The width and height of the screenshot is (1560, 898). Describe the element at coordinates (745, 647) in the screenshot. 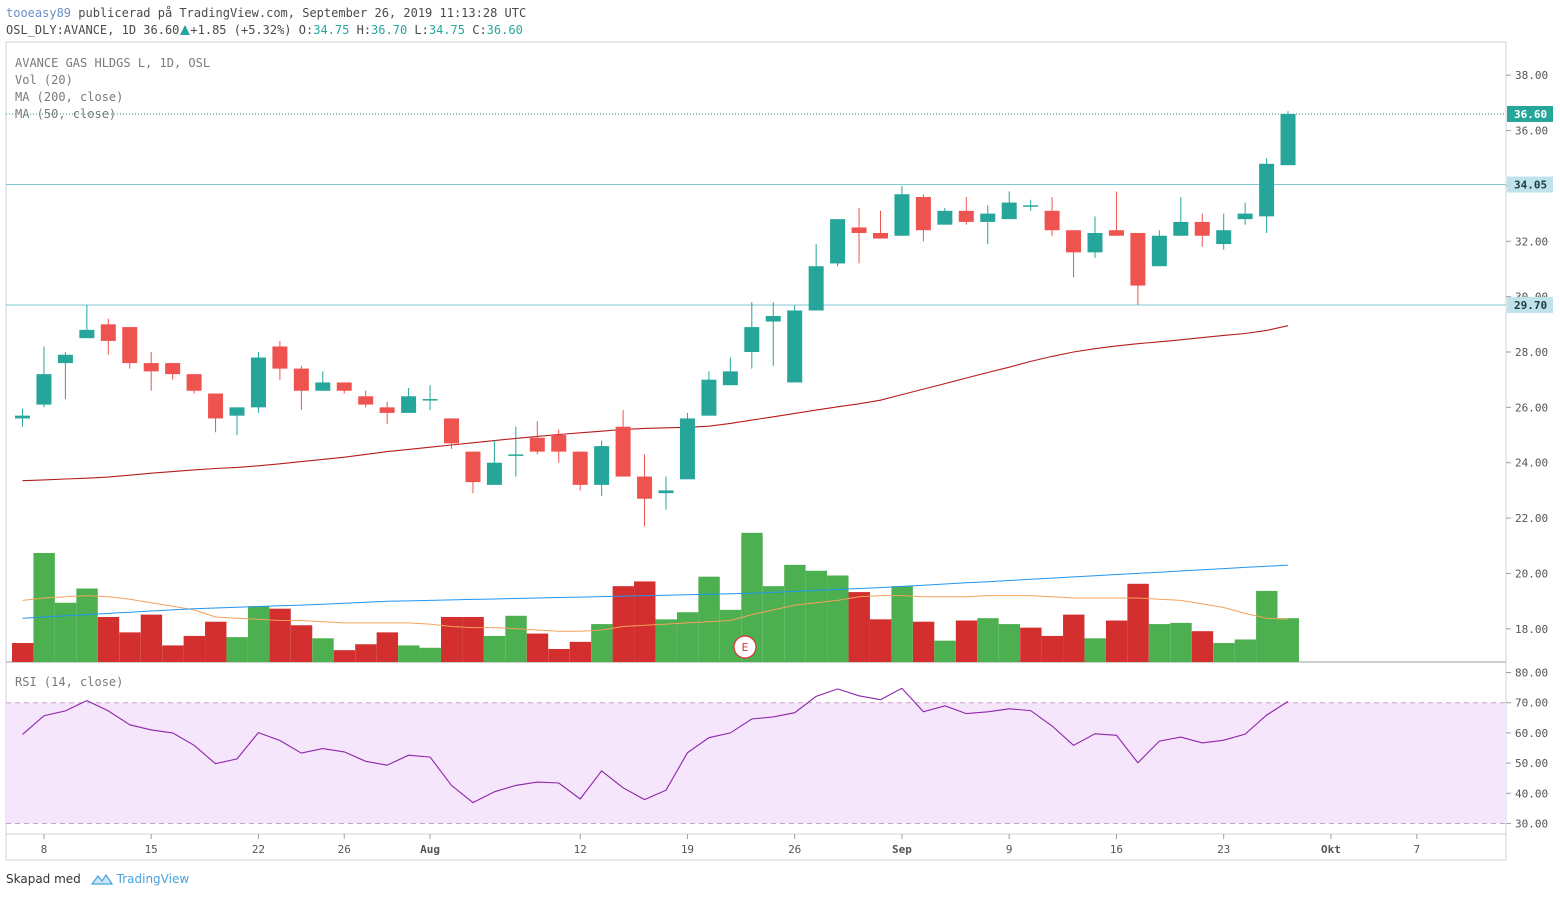

I see `earnings-marker: E` at that location.